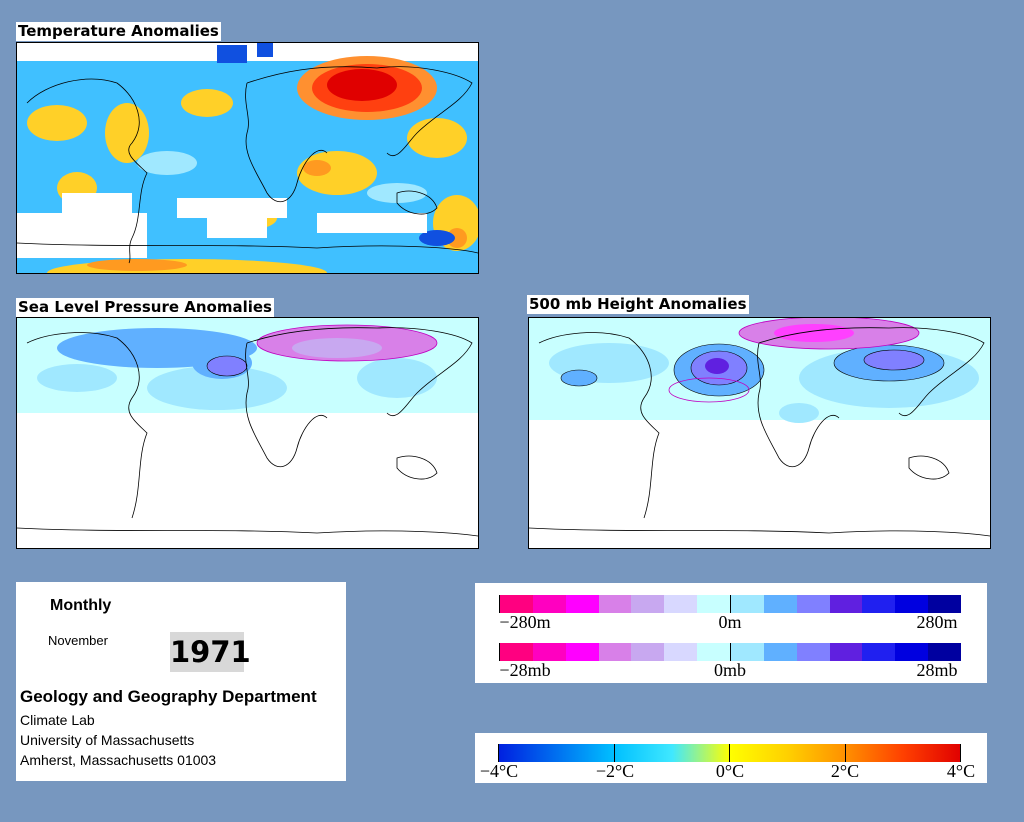  I want to click on temperature-color-bar, so click(729, 753).